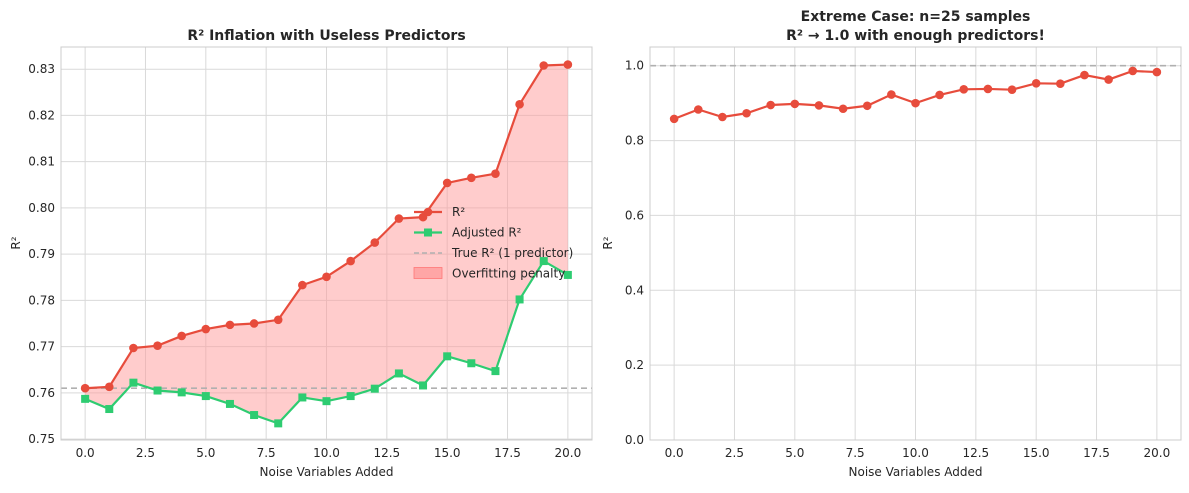  What do you see at coordinates (608, 242) in the screenshot?
I see `chart-right-ylabel: R²` at bounding box center [608, 242].